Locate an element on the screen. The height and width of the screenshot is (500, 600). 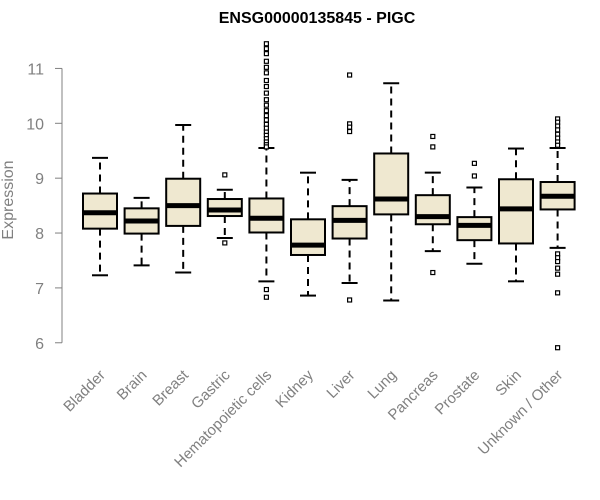
box-unknown-other is located at coordinates (557, 233).